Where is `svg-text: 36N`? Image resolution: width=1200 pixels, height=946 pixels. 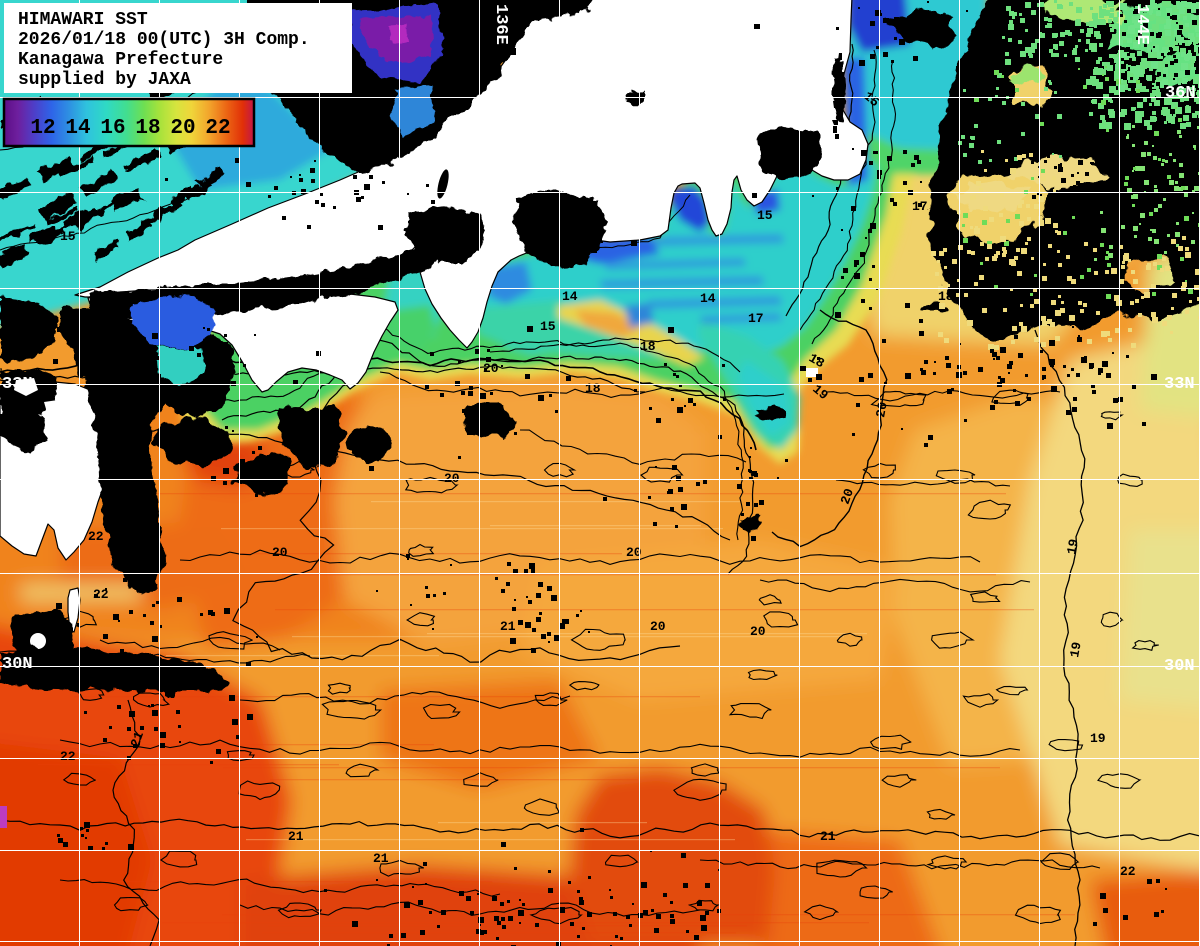
svg-text: 36N is located at coordinates (1180, 93).